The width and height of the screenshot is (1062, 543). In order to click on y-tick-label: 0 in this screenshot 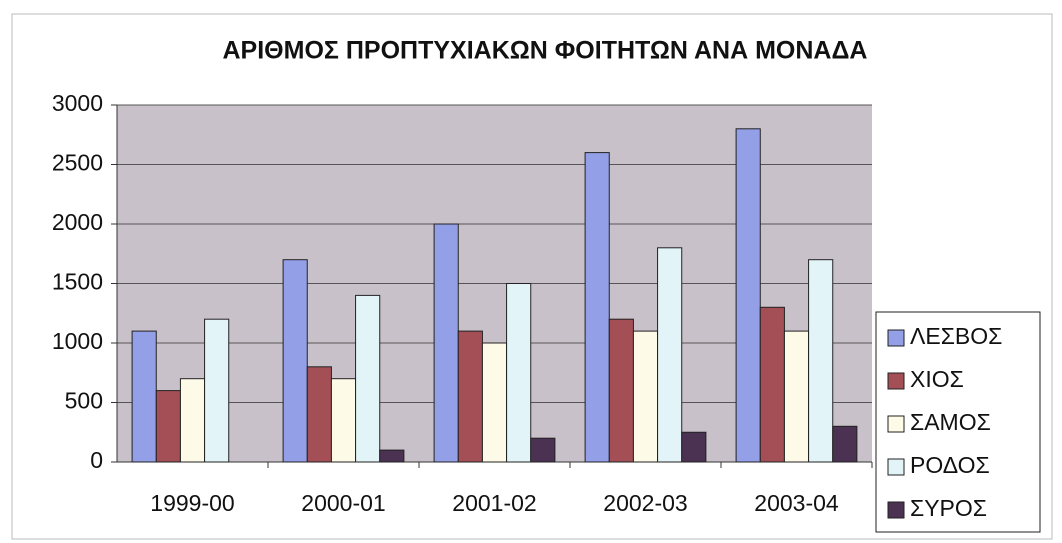, I will do `click(96, 460)`.